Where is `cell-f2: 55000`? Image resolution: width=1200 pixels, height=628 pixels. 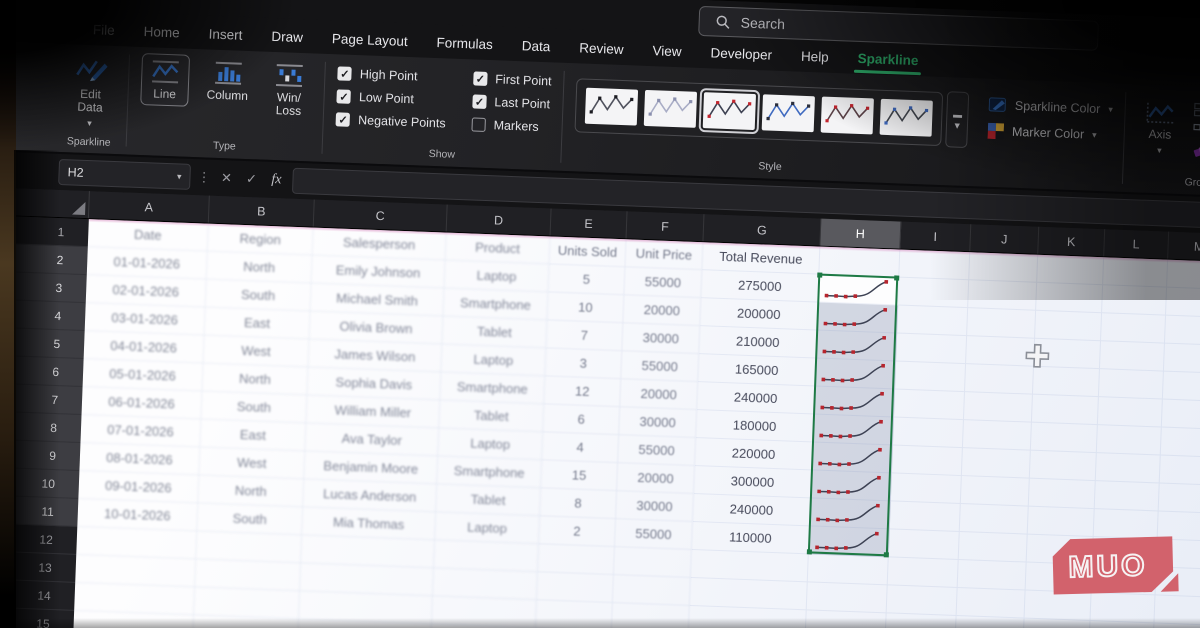 cell-f2: 55000 is located at coordinates (663, 283).